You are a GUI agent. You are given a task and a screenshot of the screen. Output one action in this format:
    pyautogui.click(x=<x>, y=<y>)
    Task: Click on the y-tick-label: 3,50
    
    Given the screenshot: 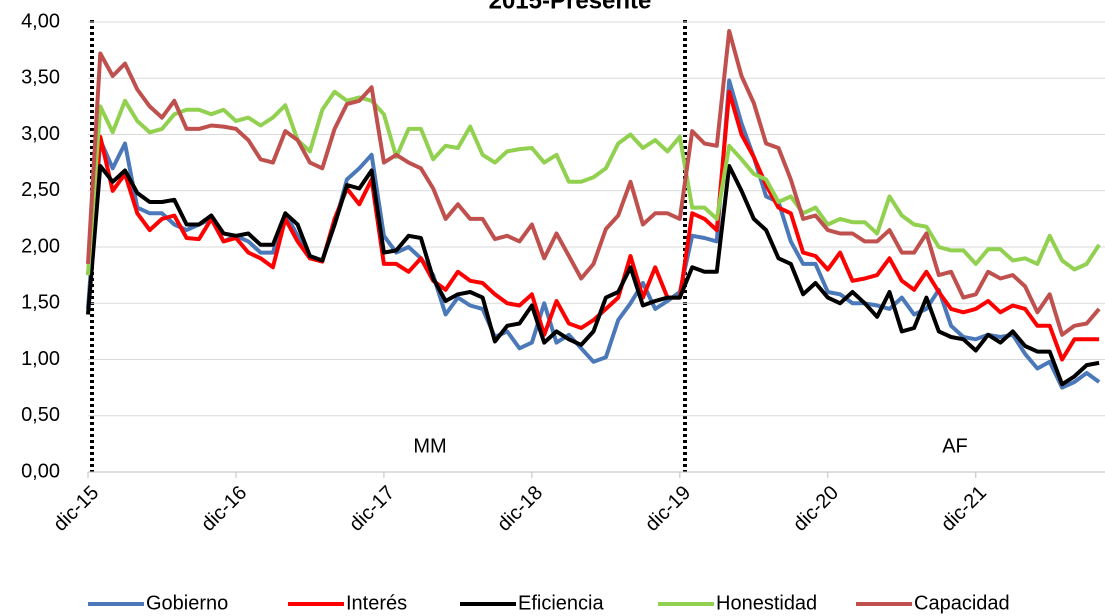 What is the action you would take?
    pyautogui.click(x=40, y=78)
    